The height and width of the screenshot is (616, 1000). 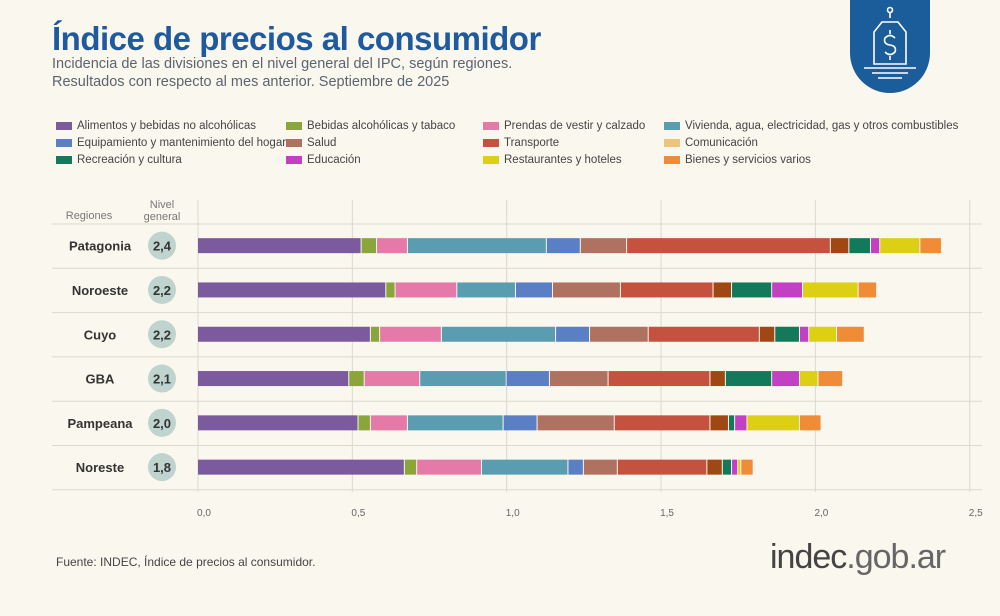 What do you see at coordinates (162, 217) in the screenshot?
I see `level-header: general` at bounding box center [162, 217].